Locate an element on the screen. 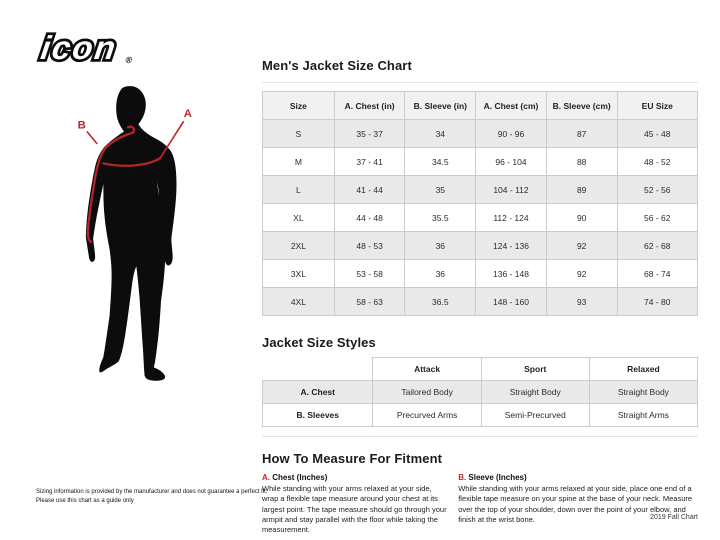 The image size is (720, 540). table-row: S 35 - 37 34 90 - 96 87 45 - 48 is located at coordinates (480, 133).